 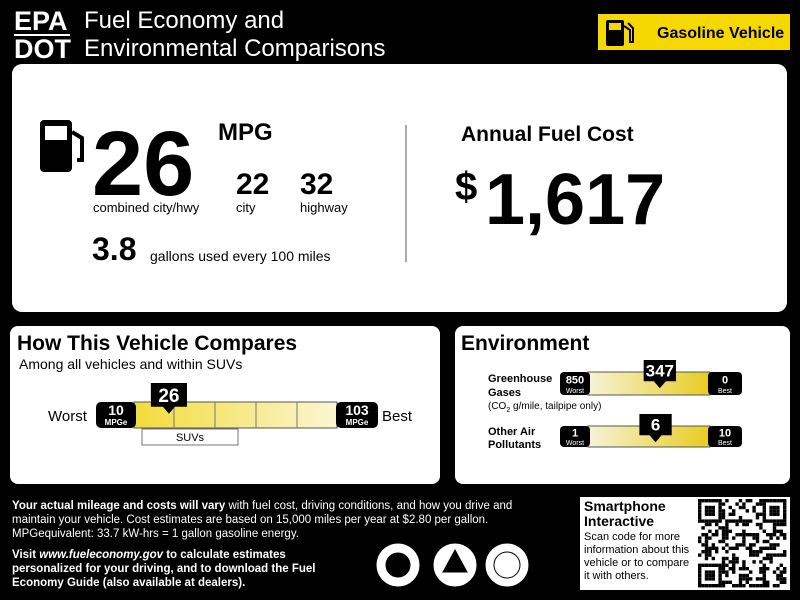 I want to click on title: Fuel Economy and, so click(x=184, y=20).